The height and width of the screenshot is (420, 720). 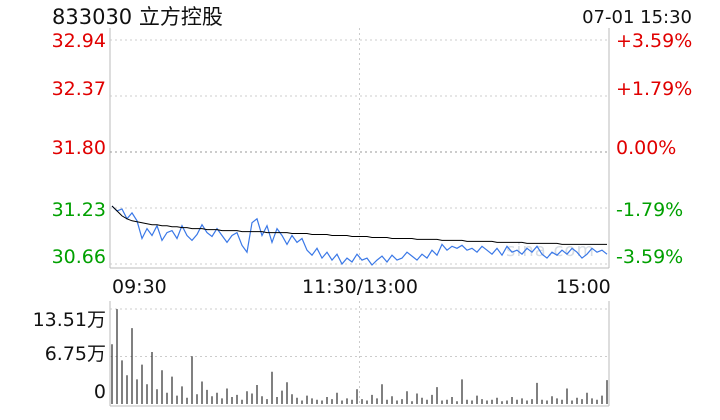 What do you see at coordinates (78, 148) in the screenshot?
I see `price-tick-2: 31.80` at bounding box center [78, 148].